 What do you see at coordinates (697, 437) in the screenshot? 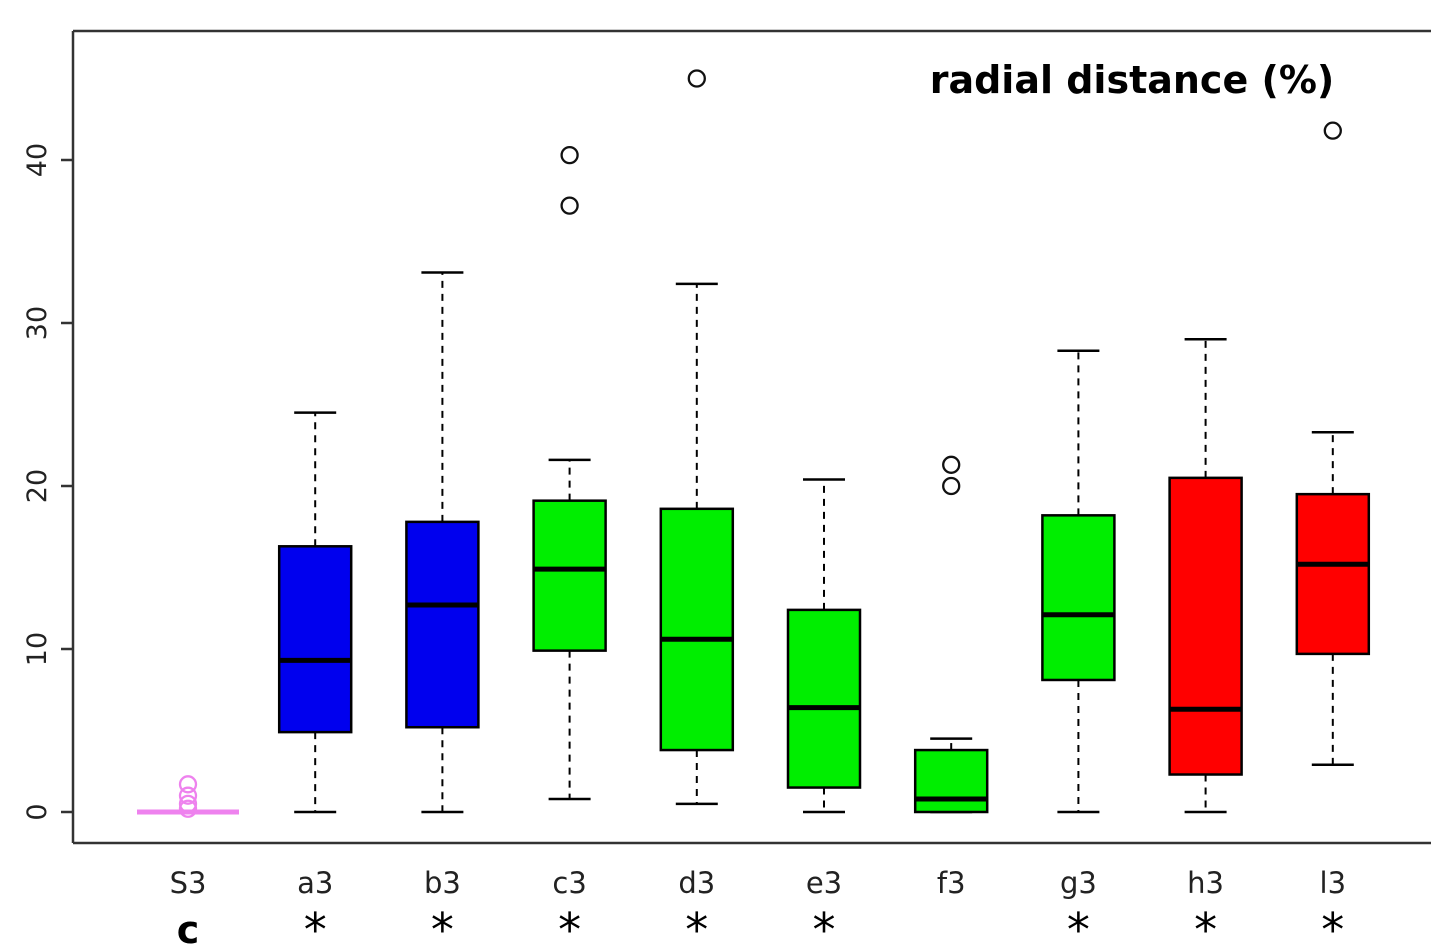
I see `box-d3` at bounding box center [697, 437].